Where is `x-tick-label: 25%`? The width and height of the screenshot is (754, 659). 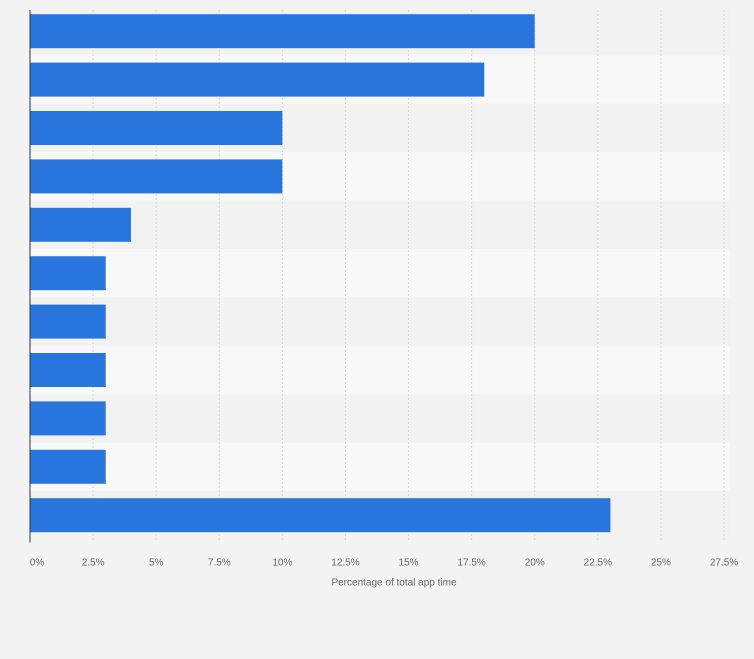
x-tick-label: 25% is located at coordinates (661, 562).